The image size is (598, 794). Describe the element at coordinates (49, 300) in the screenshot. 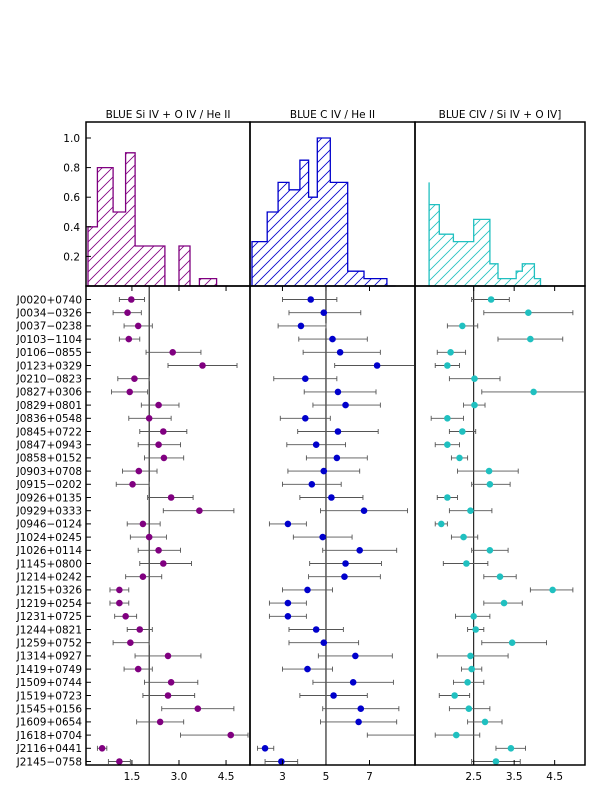

I see `object-label: J0020+0740` at that location.